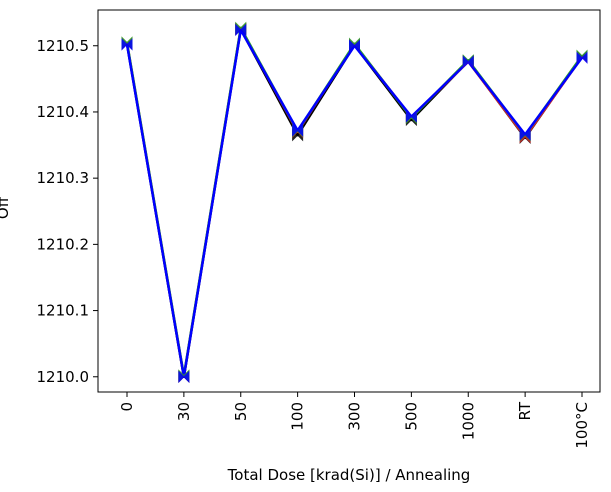  Describe the element at coordinates (184, 411) in the screenshot. I see `x-tick-label: 30` at that location.